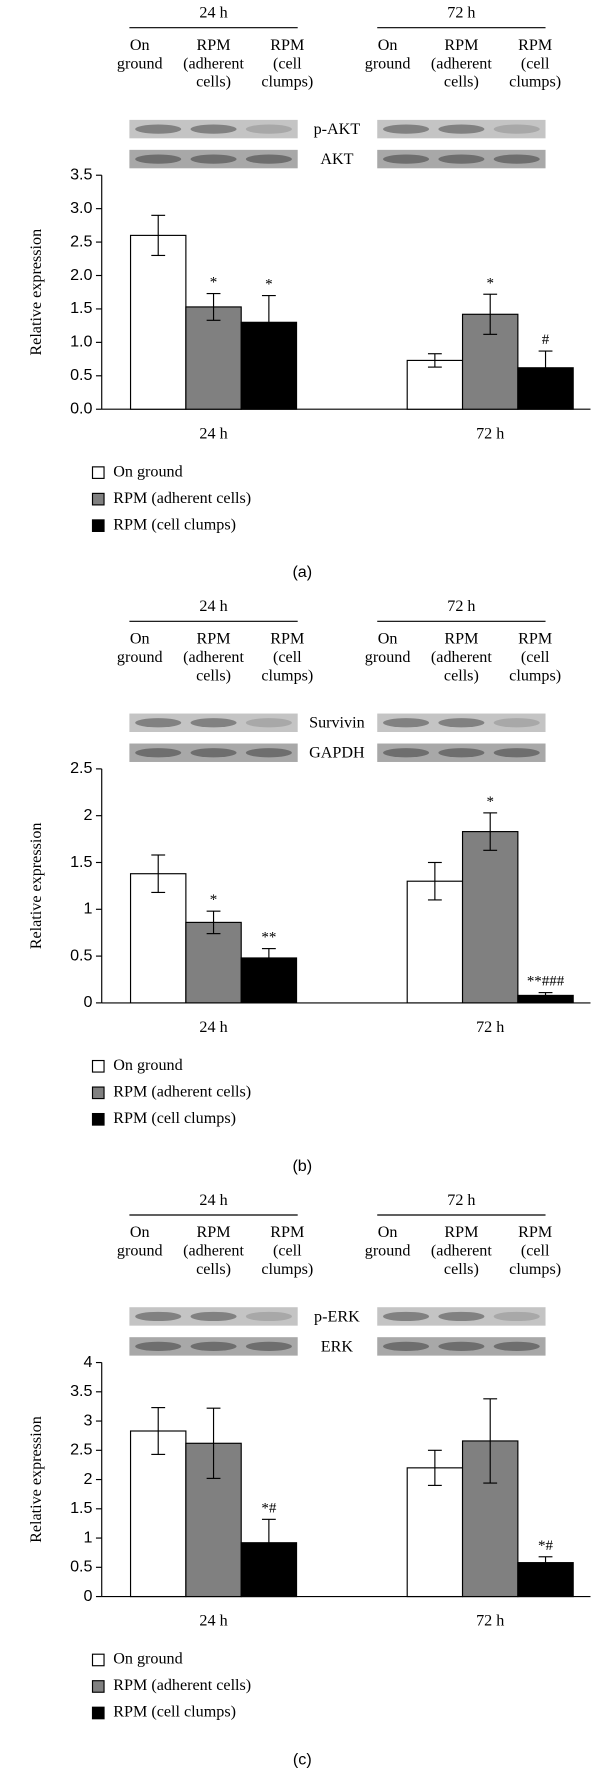 The height and width of the screenshot is (1781, 600). Describe the element at coordinates (545, 1546) in the screenshot. I see `significance-label: *#` at that location.